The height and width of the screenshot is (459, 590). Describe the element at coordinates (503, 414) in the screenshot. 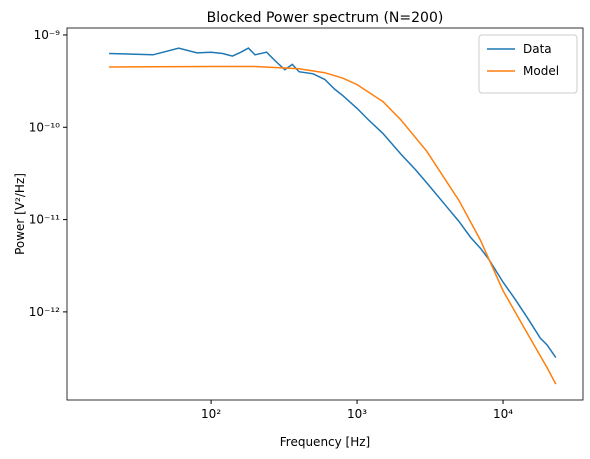

I see `x-tick-label: 10⁴` at that location.